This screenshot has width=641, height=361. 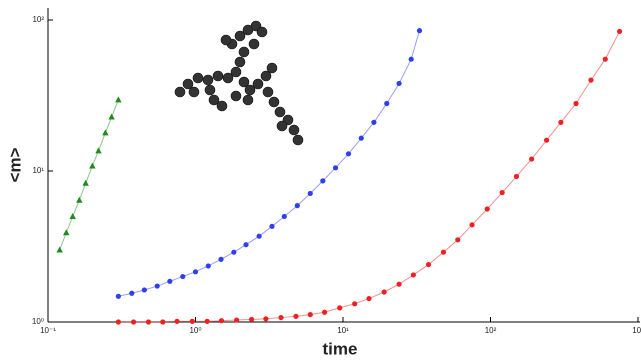 I want to click on x-tick-label: 10³, so click(x=636, y=330).